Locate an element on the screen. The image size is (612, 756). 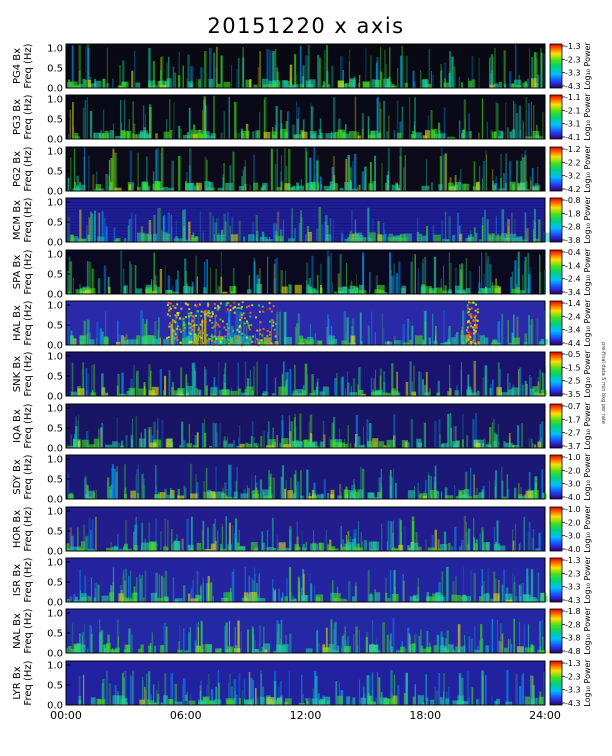
colorbar-tick-label: -1.0 is located at coordinates (573, 509).